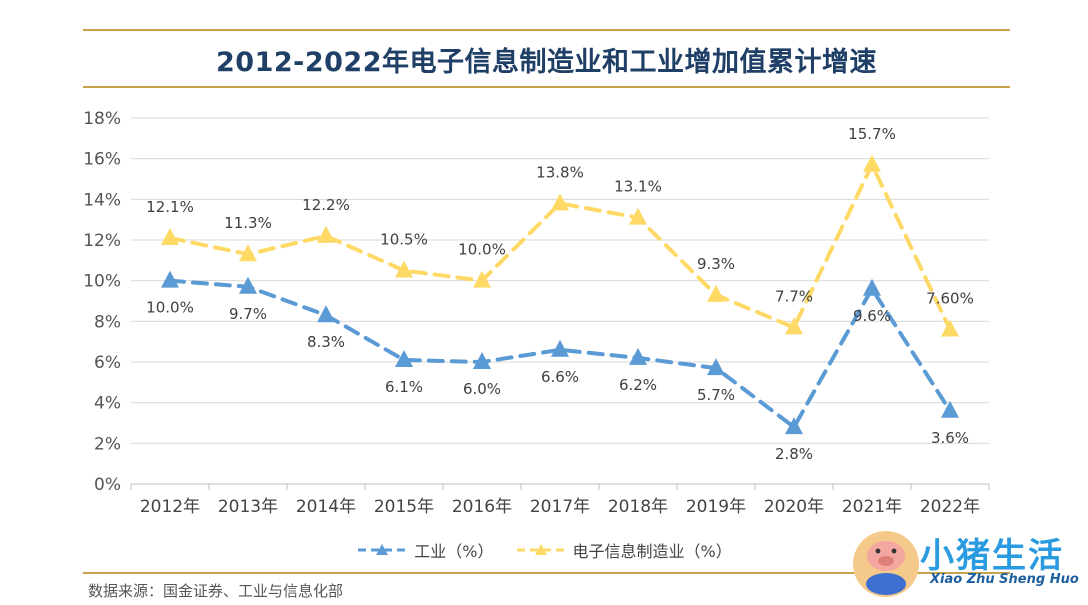  What do you see at coordinates (102, 241) in the screenshot?
I see `y-tick-label: 12%` at bounding box center [102, 241].